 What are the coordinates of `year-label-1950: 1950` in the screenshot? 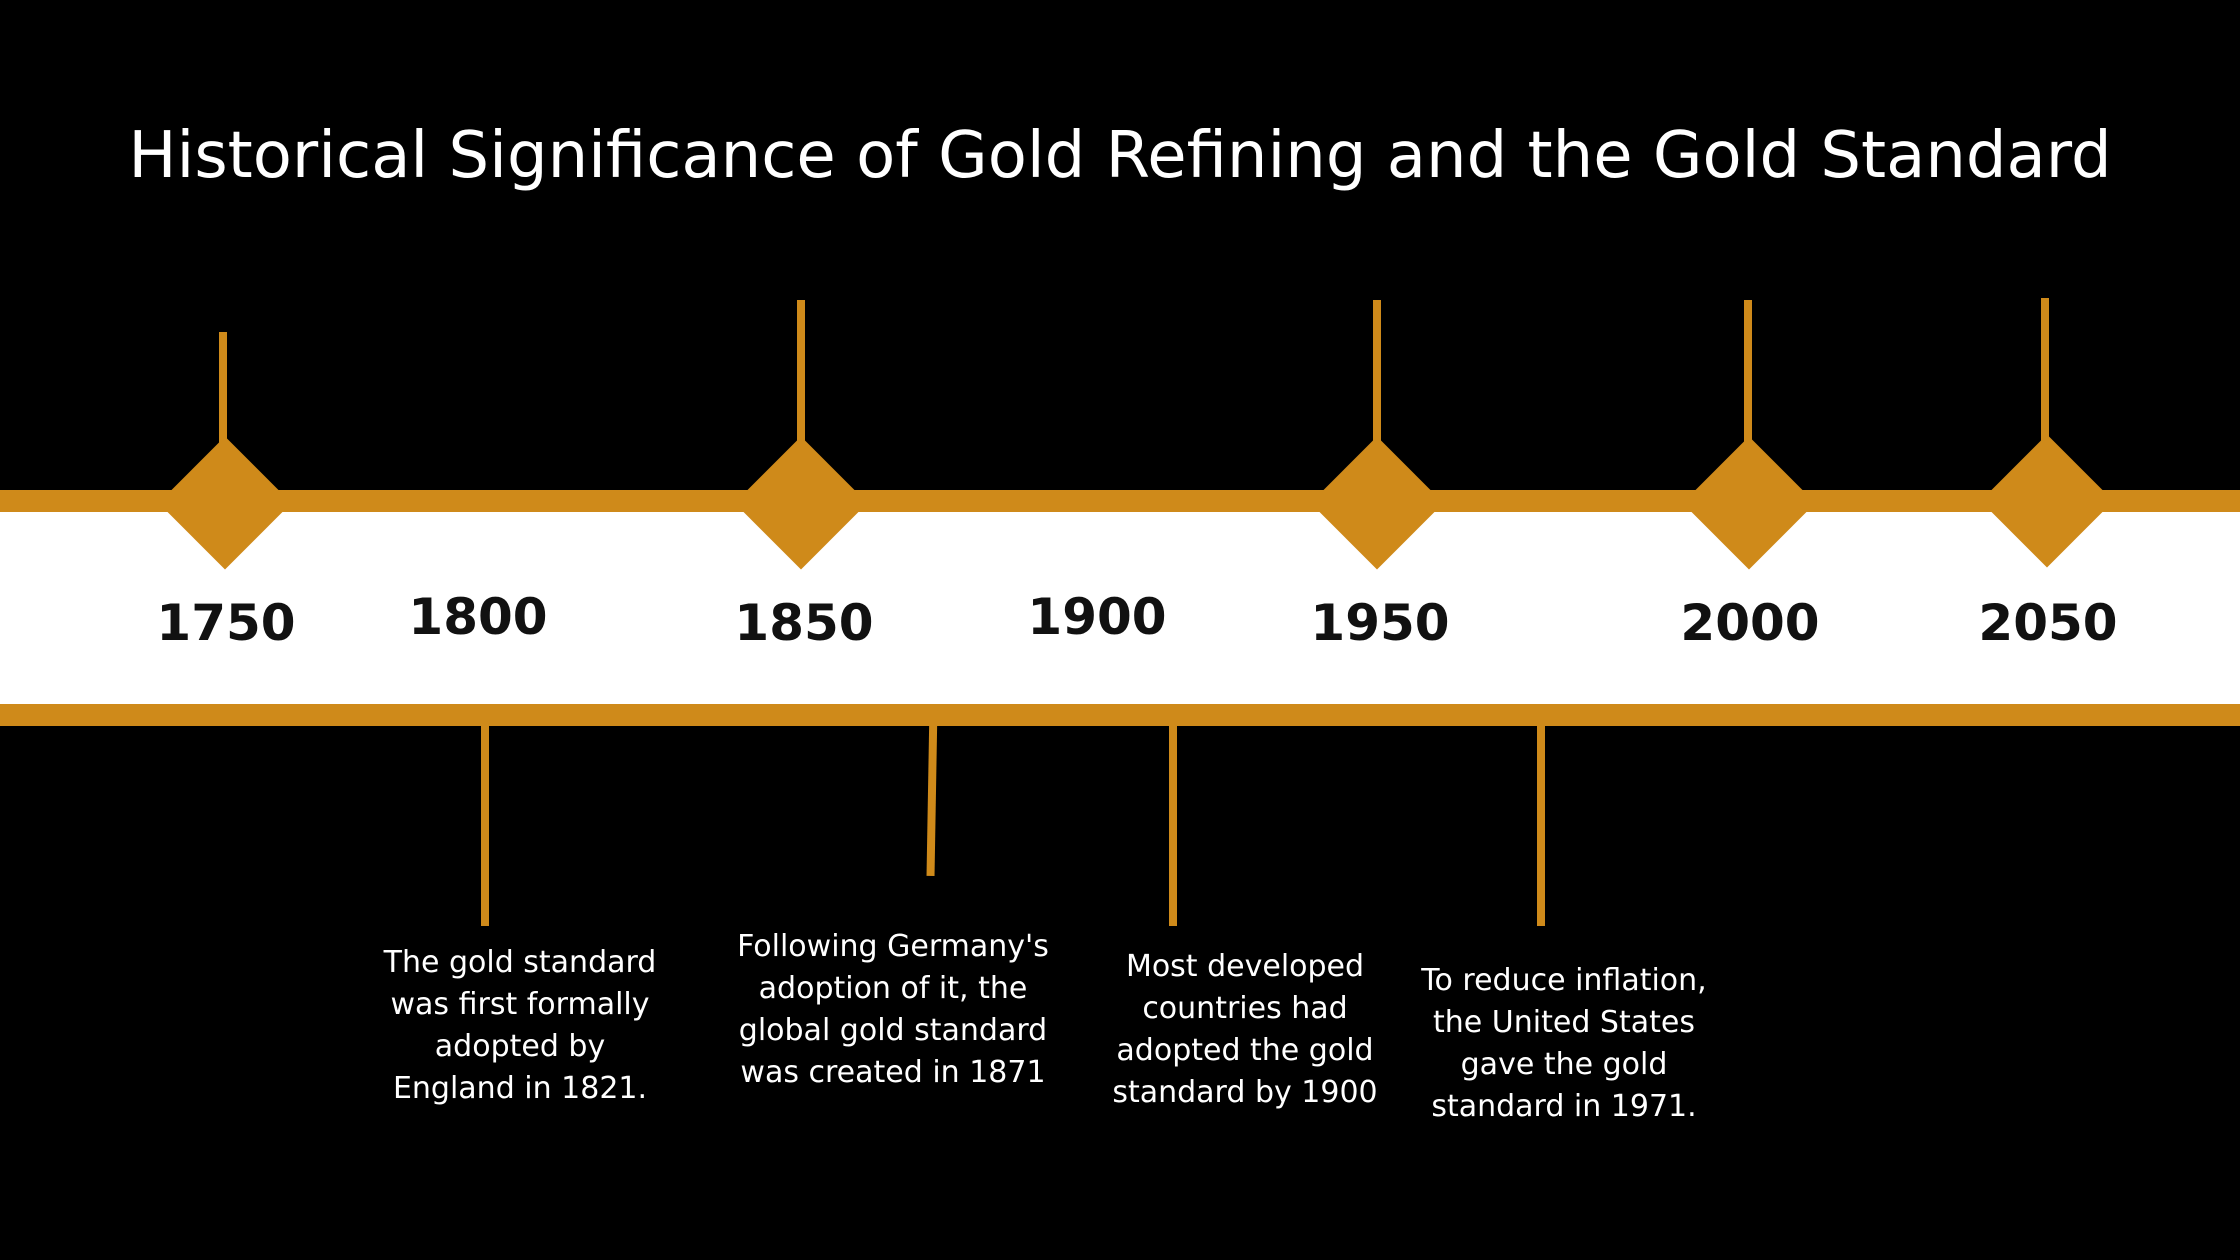 It's located at (1380, 623).